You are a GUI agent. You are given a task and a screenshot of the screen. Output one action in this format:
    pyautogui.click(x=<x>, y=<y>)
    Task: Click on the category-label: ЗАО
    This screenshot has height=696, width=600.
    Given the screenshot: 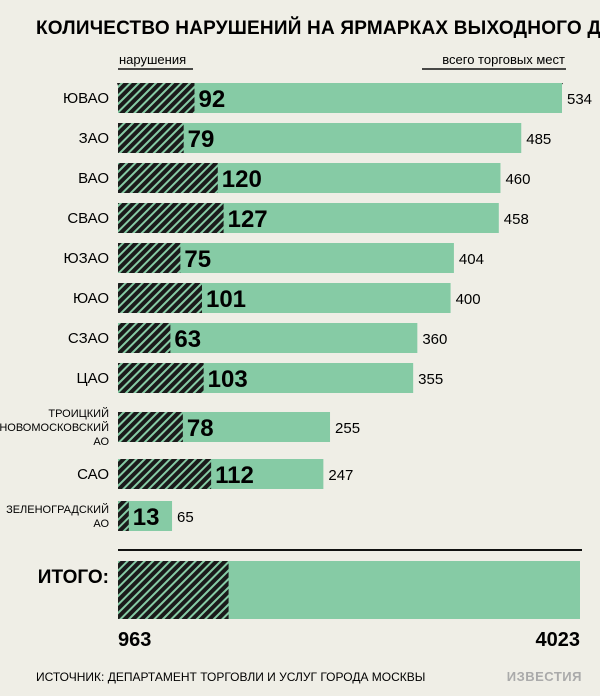 What is the action you would take?
    pyautogui.click(x=94, y=138)
    